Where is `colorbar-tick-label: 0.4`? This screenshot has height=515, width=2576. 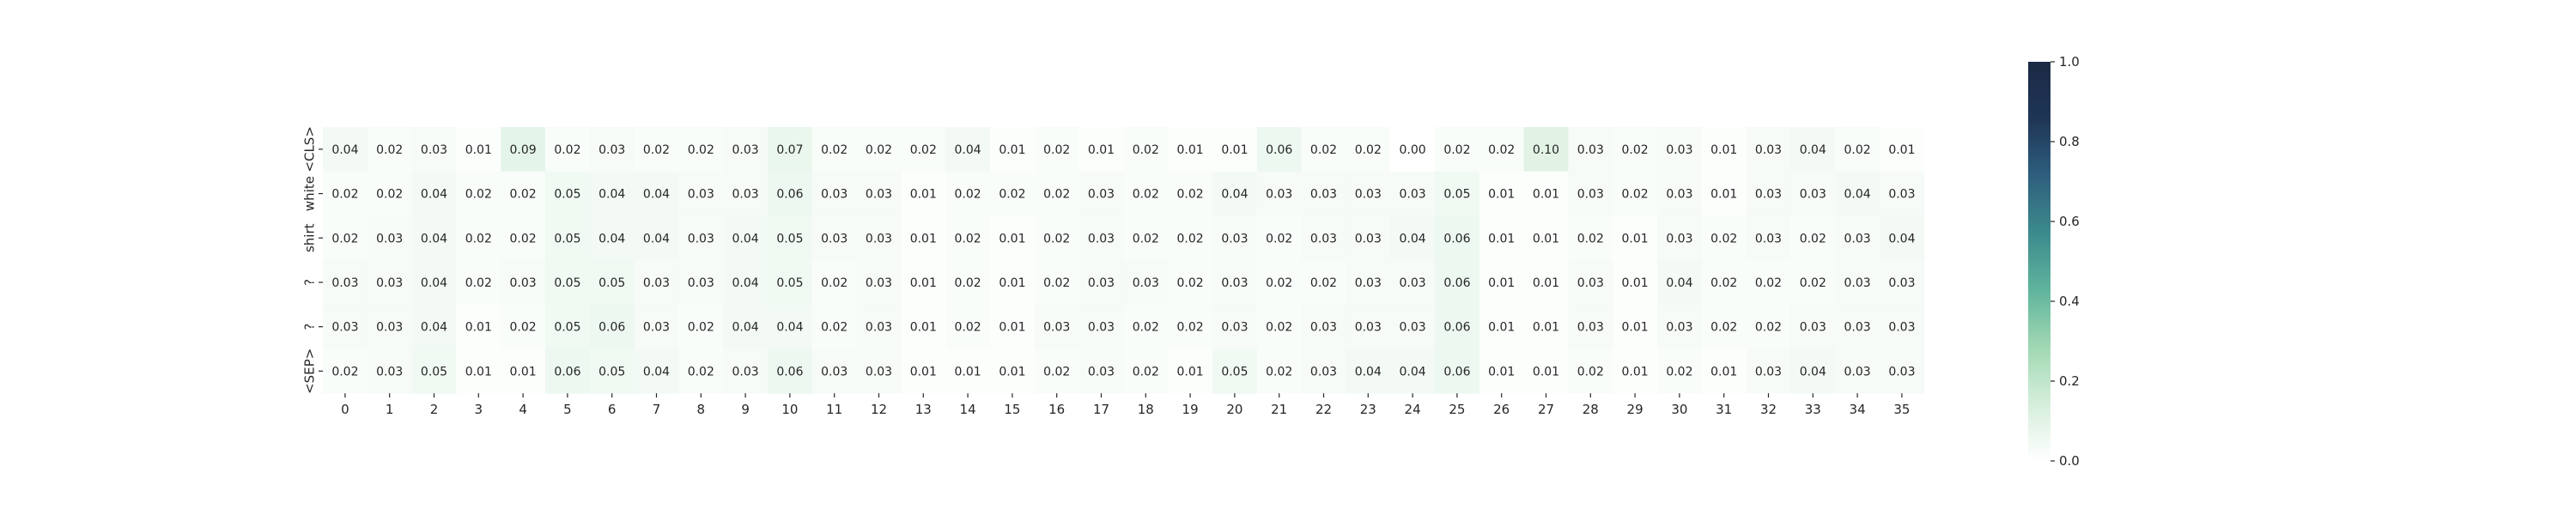
colorbar-tick-label: 0.4 is located at coordinates (2069, 301).